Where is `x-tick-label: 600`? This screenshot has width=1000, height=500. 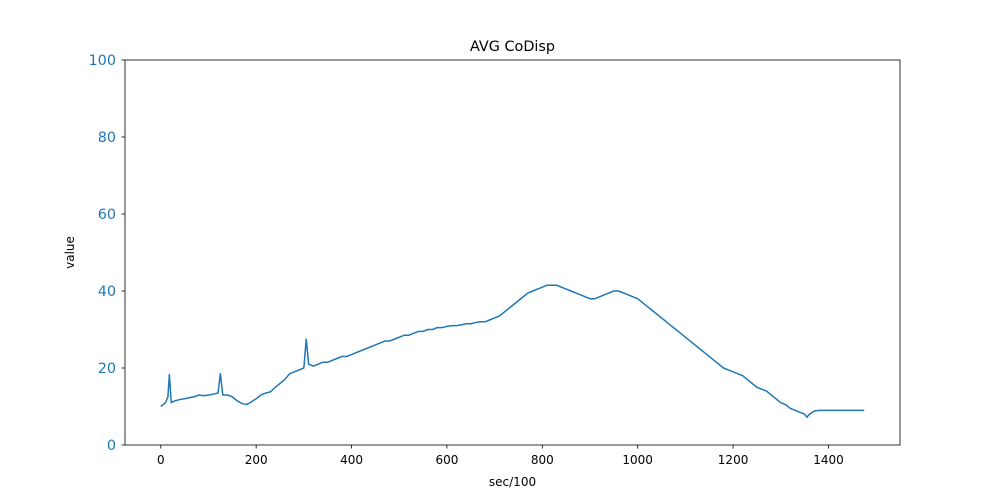
x-tick-label: 600 is located at coordinates (446, 460).